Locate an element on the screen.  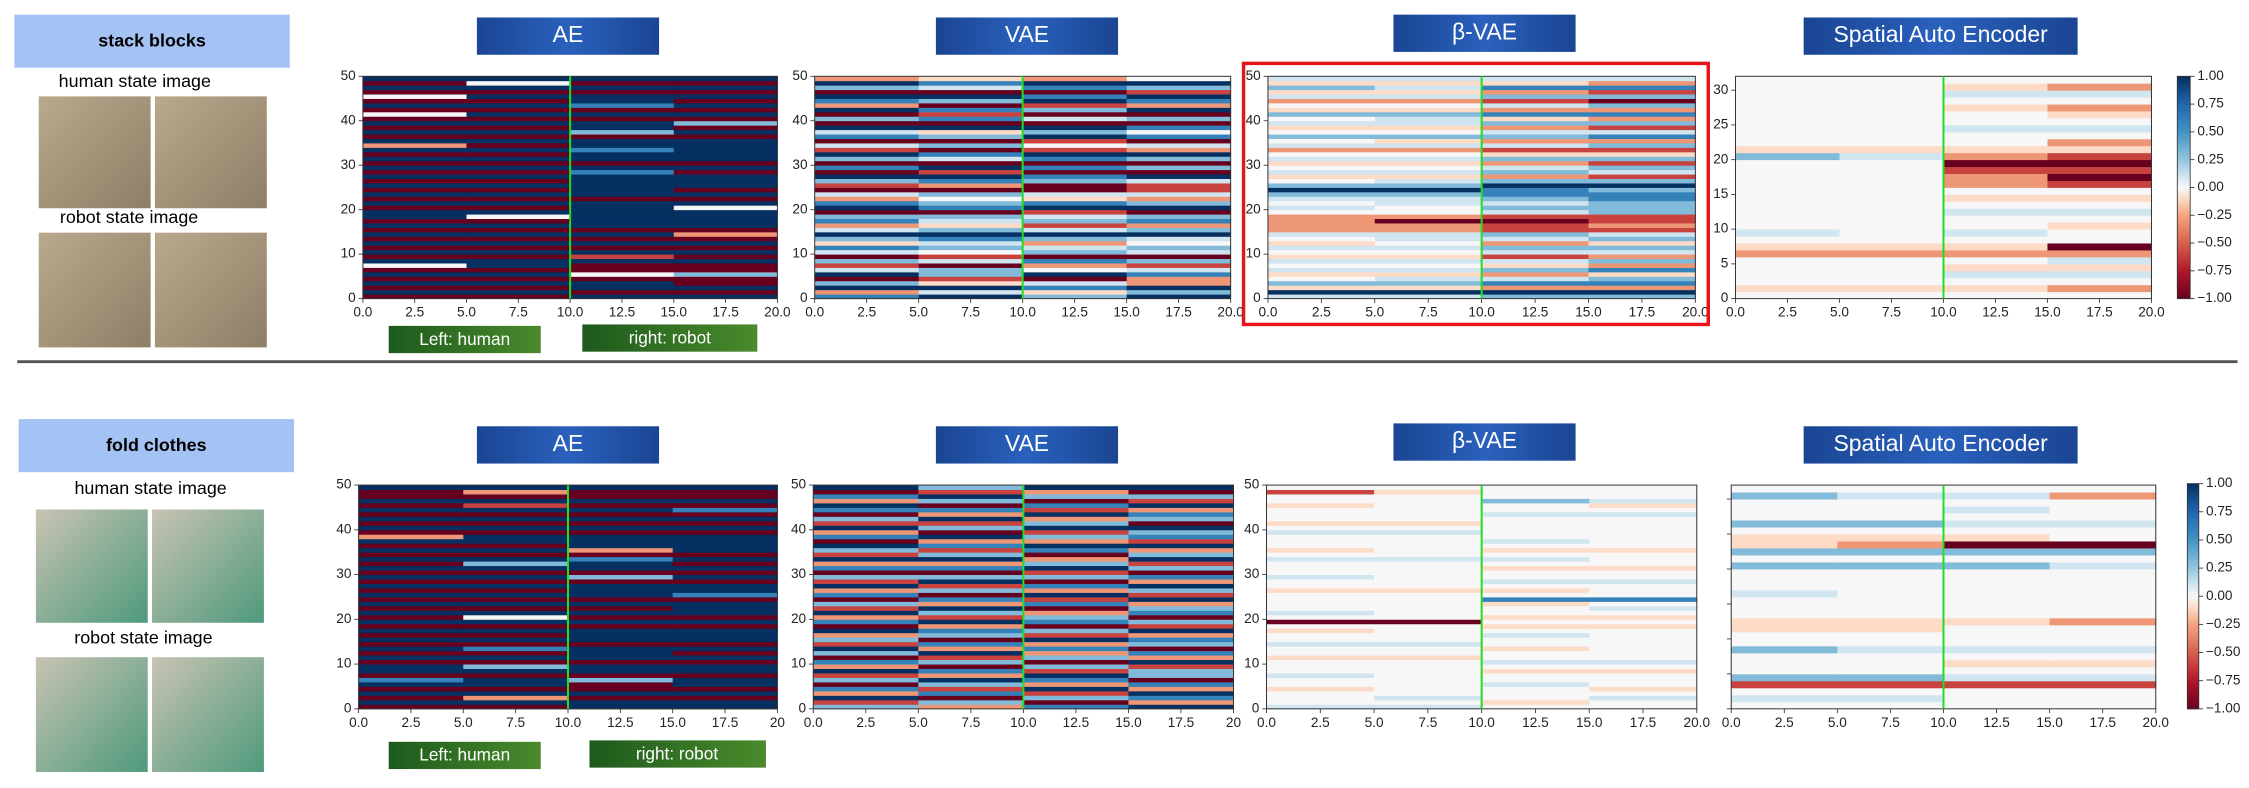
y-tick-label: 50 is located at coordinates (344, 484).